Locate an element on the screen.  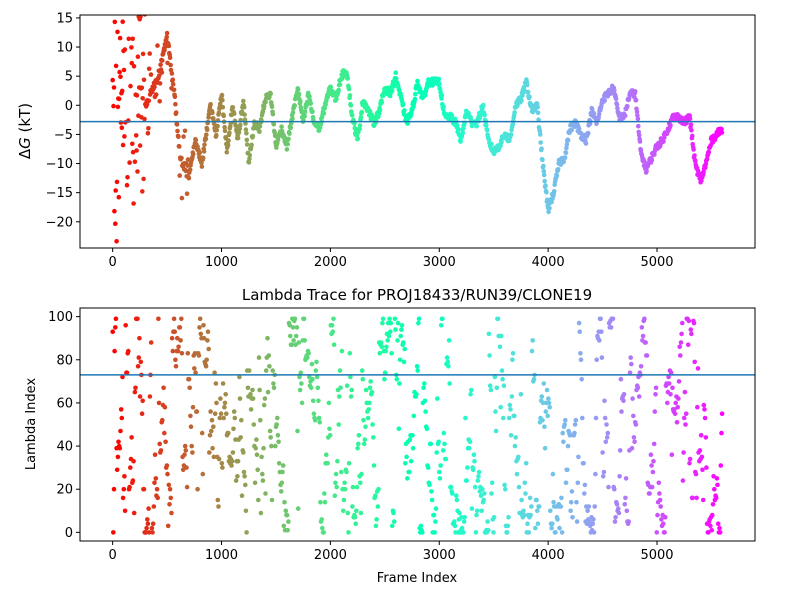
x-tick-label: 5000 is located at coordinates (656, 262).